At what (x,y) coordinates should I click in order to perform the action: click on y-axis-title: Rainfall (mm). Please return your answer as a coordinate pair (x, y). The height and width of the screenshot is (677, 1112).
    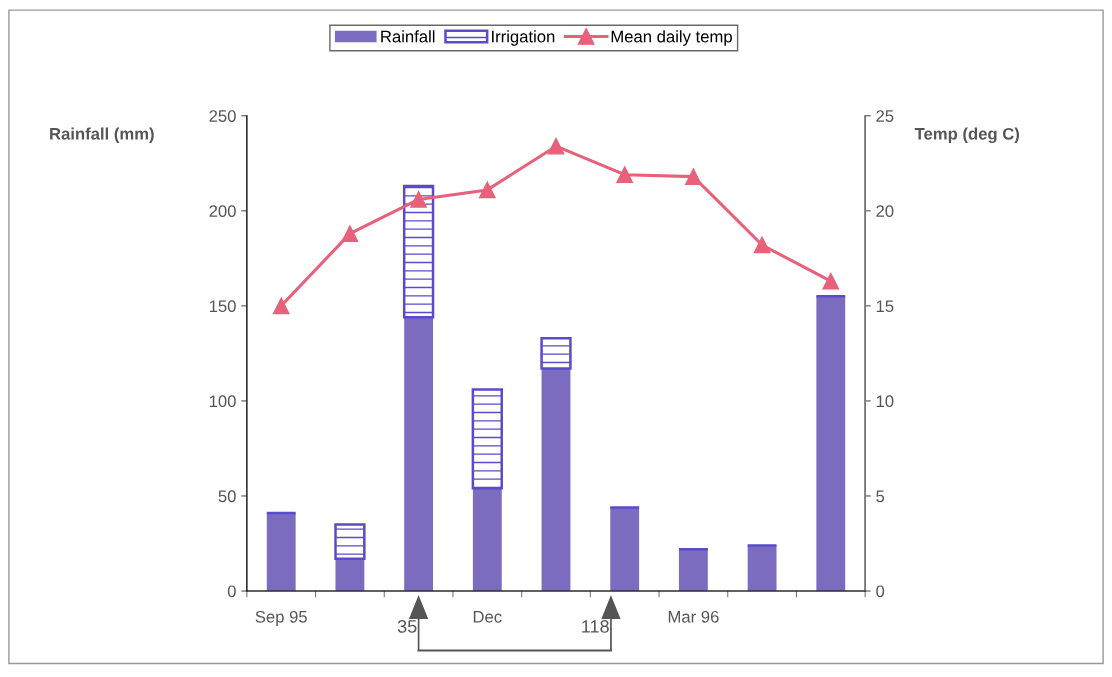
    Looking at the image, I should click on (102, 135).